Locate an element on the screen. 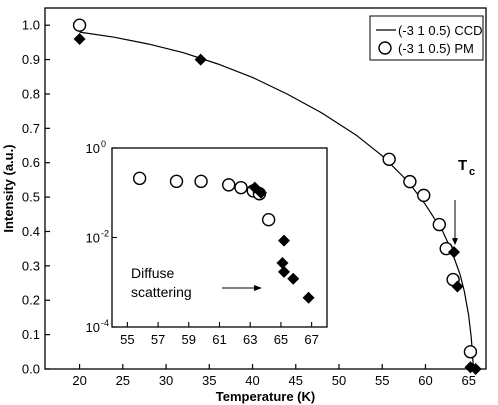 The height and width of the screenshot is (405, 498). y-tick-label: 1.0 is located at coordinates (31, 25).